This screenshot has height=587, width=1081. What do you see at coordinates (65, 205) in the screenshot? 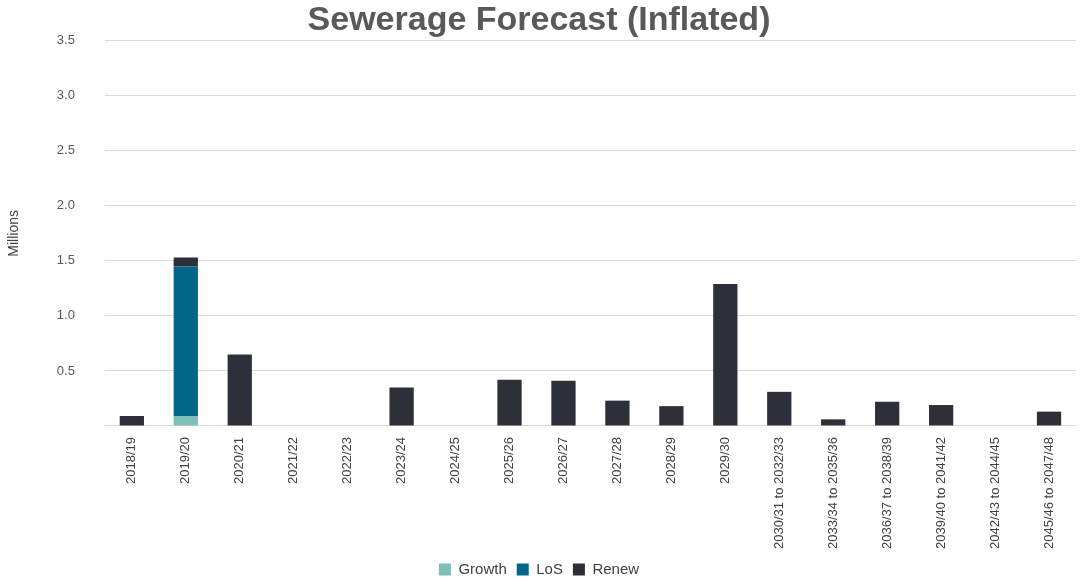
I see `y-tick-label: 2.0` at bounding box center [65, 205].